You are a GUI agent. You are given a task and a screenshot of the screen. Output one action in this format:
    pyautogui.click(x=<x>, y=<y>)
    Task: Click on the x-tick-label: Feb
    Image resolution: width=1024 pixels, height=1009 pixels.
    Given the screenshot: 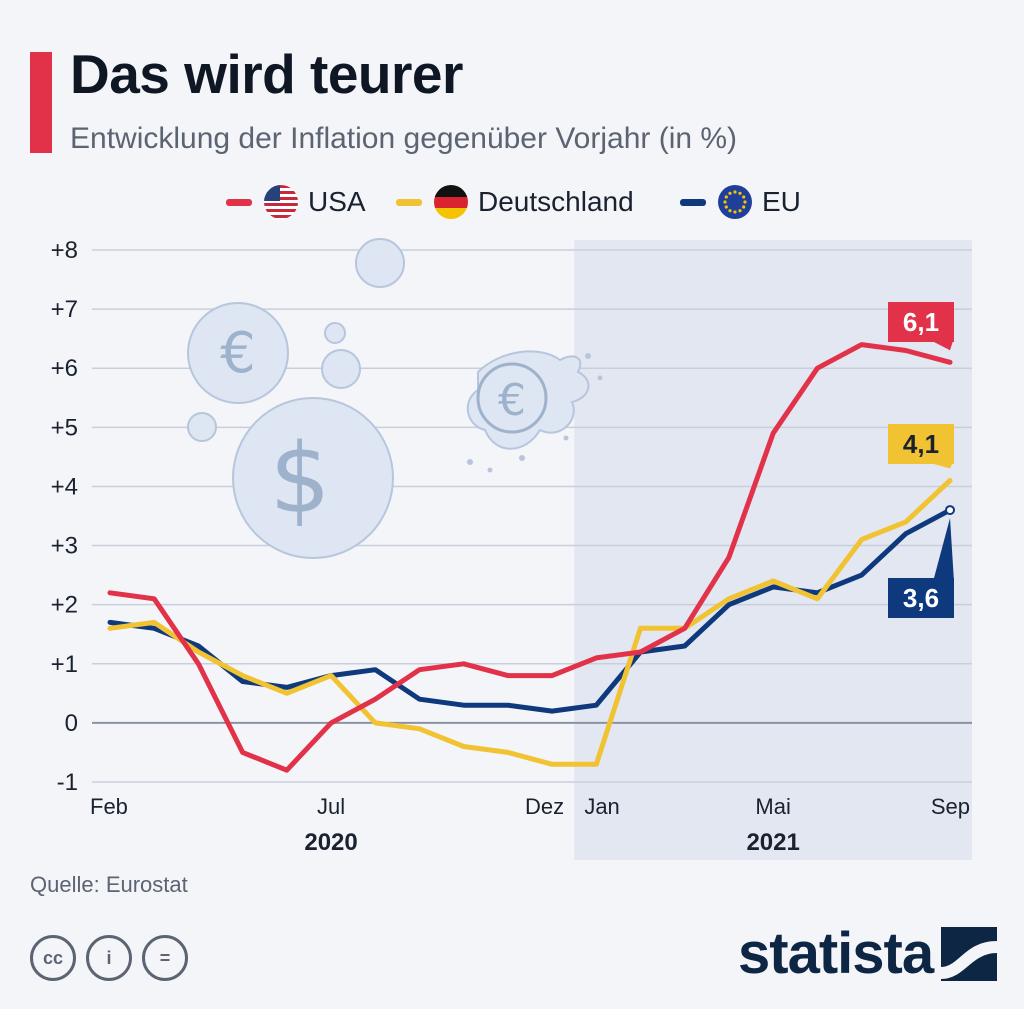 What is the action you would take?
    pyautogui.click(x=109, y=806)
    